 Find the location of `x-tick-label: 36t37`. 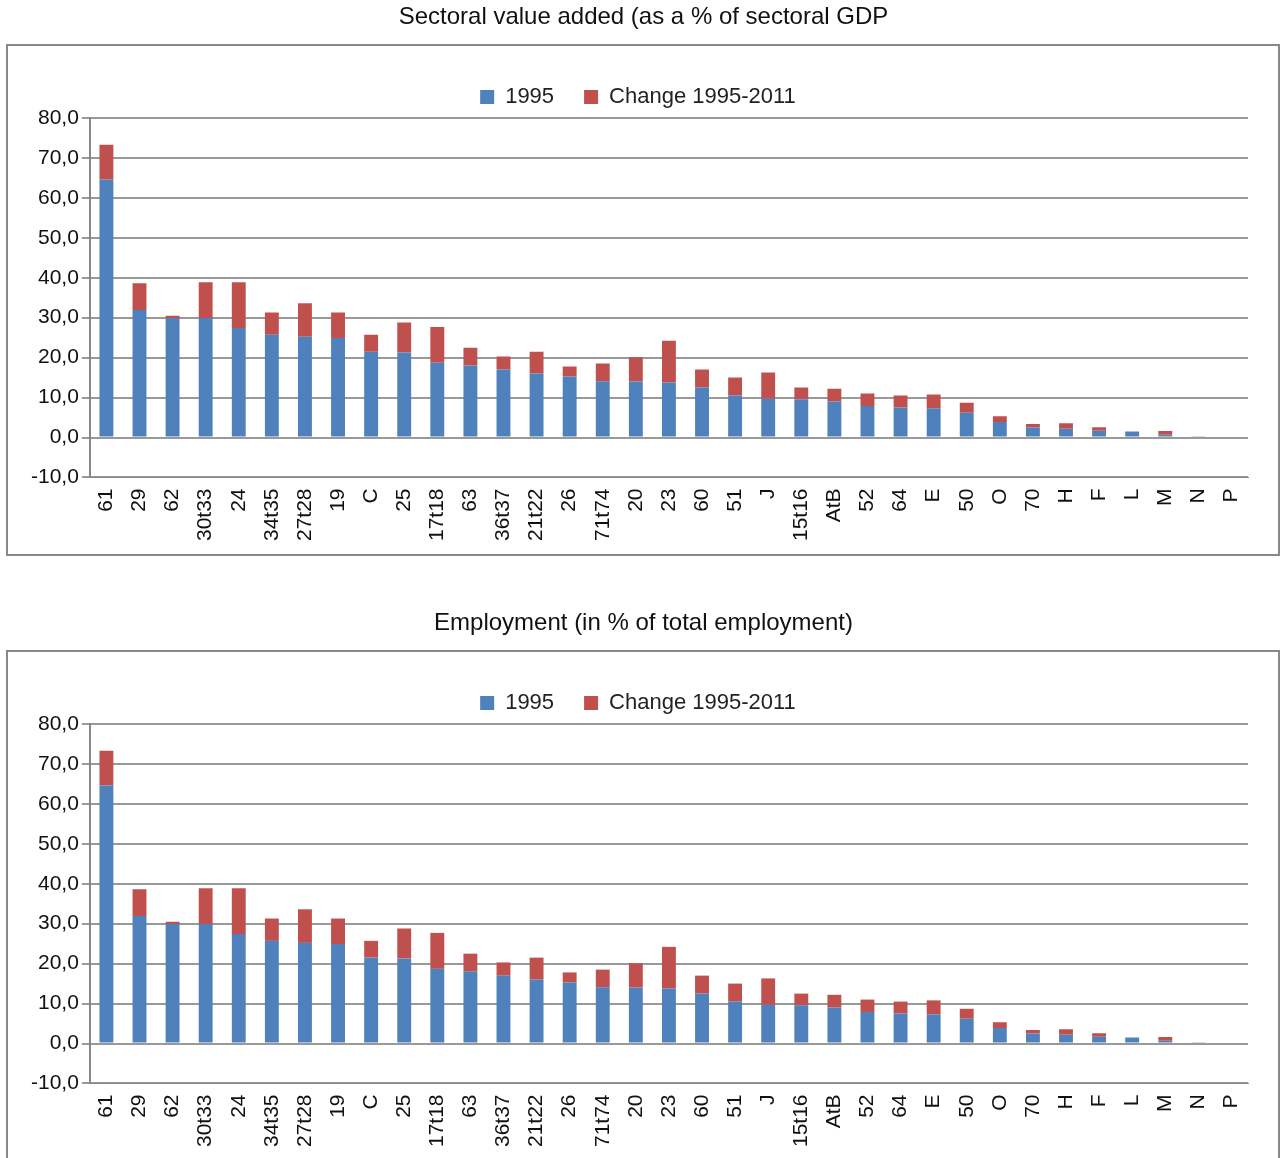

x-tick-label: 36t37 is located at coordinates (502, 1121).